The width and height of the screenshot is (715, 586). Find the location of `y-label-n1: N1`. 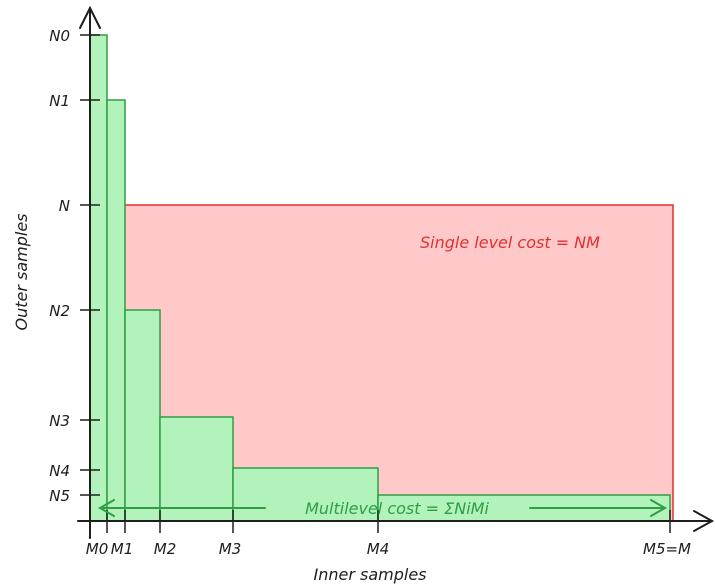

y-label-n1: N1 is located at coordinates (59, 101).